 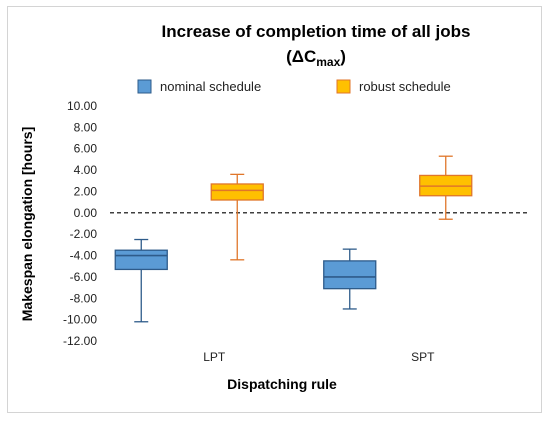 I want to click on legend-label-nominal: nominal schedule, so click(x=210, y=86).